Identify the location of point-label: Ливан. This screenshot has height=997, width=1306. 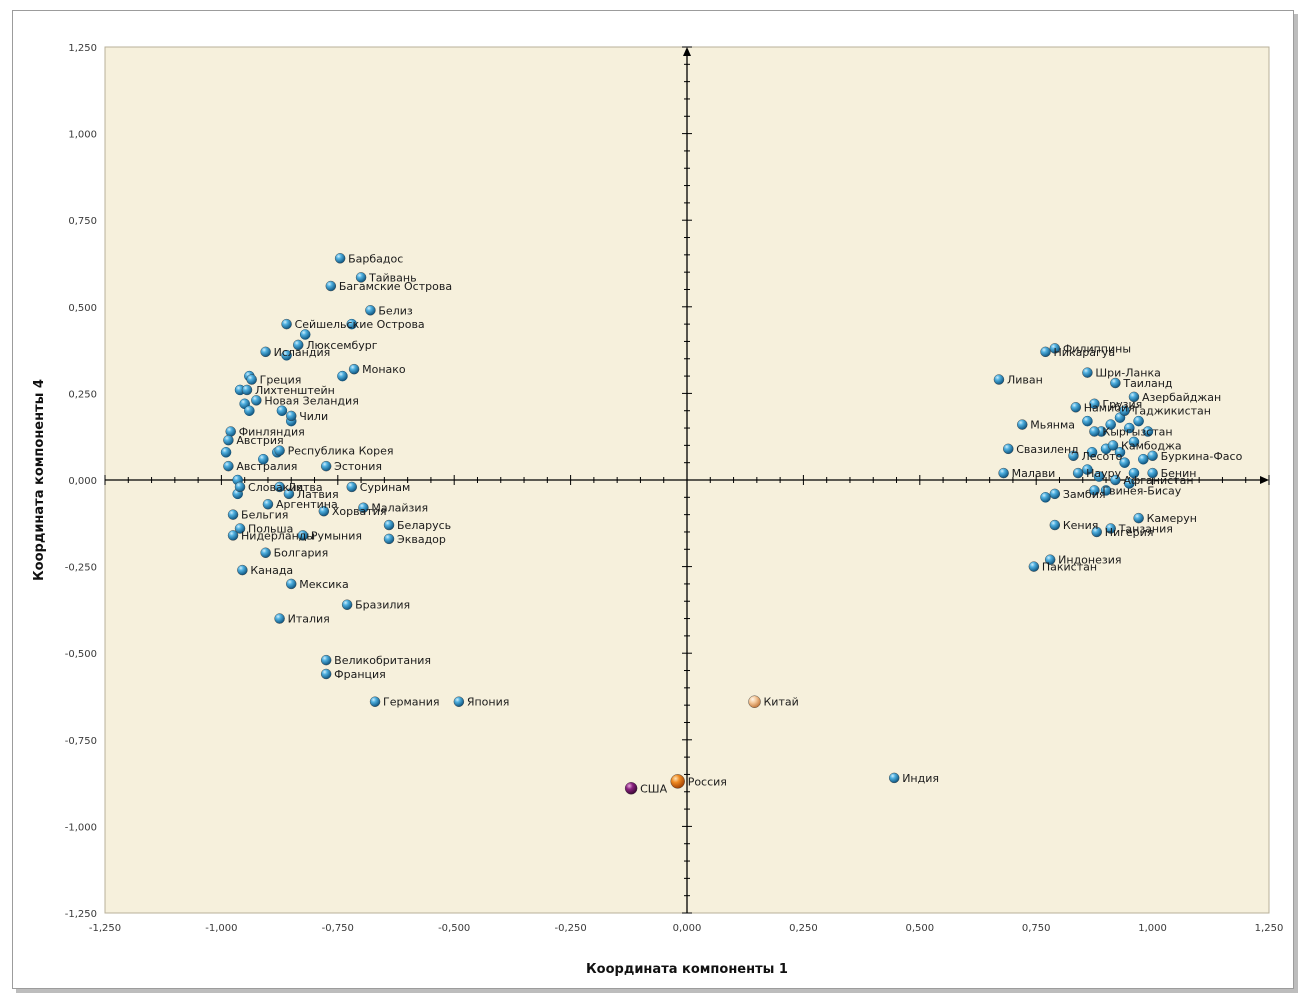
(1025, 380).